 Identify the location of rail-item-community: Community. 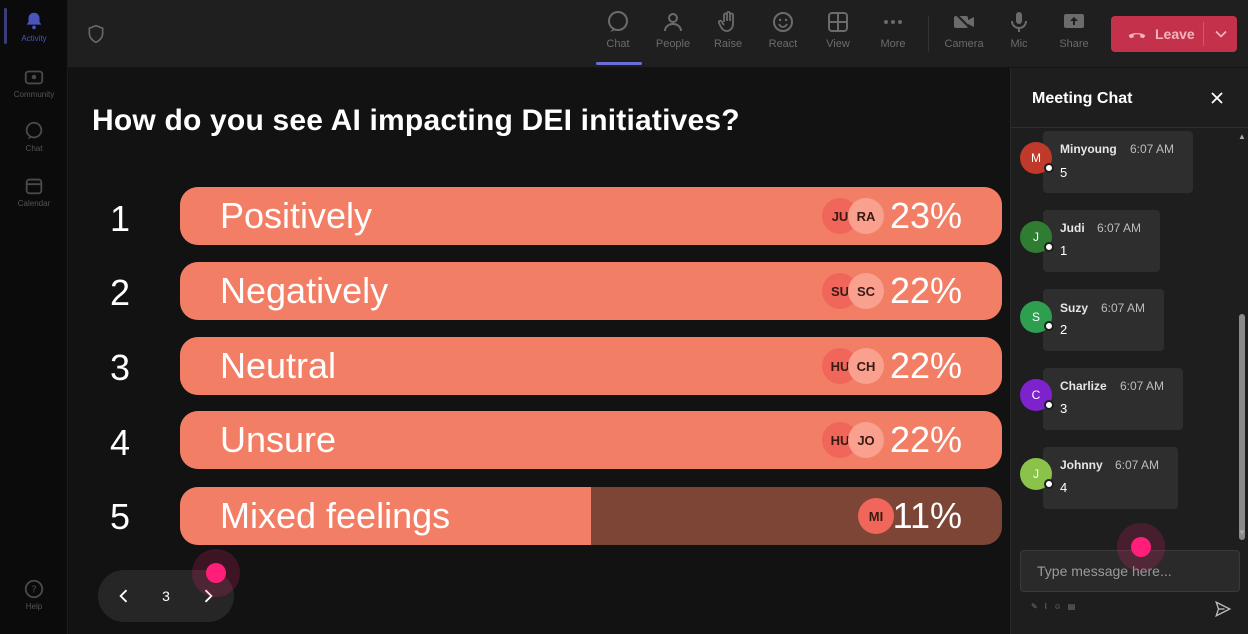
(34, 91).